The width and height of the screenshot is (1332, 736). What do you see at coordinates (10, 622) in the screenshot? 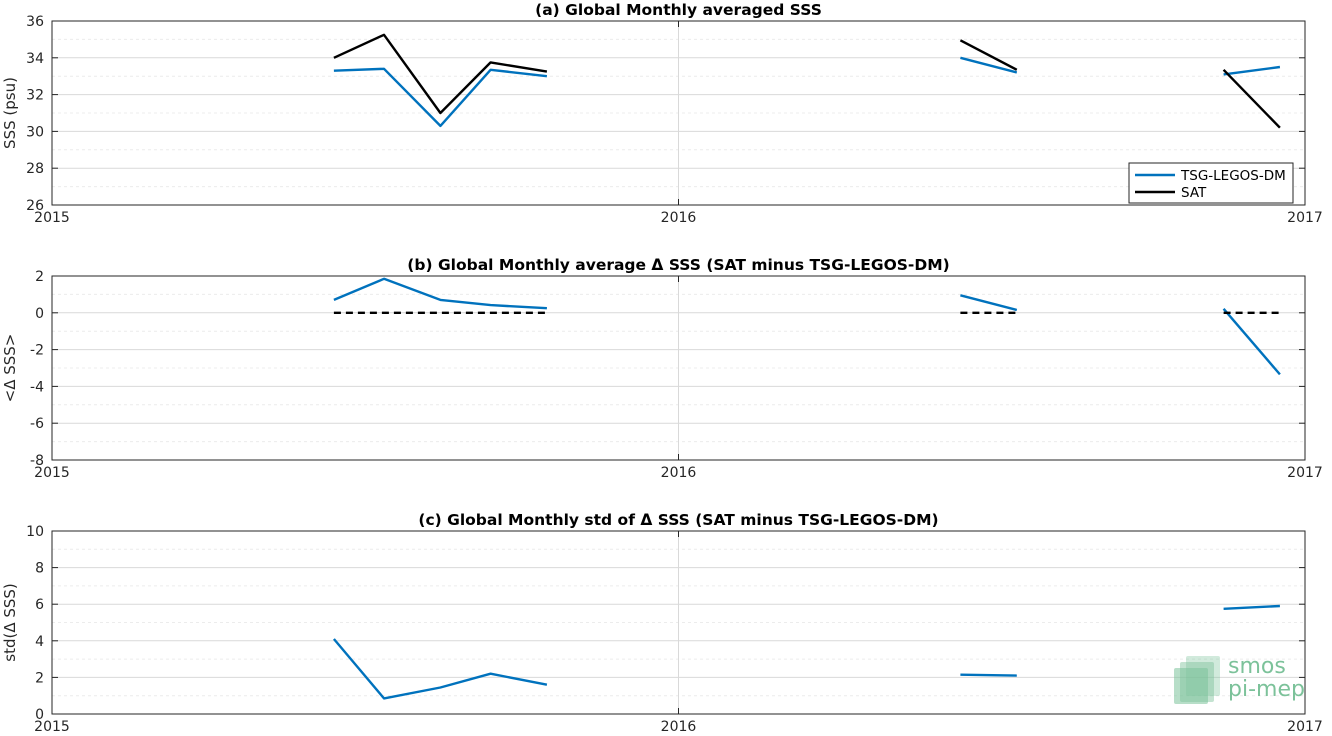
I see `y-axis-label: std(Δ SSS)` at bounding box center [10, 622].